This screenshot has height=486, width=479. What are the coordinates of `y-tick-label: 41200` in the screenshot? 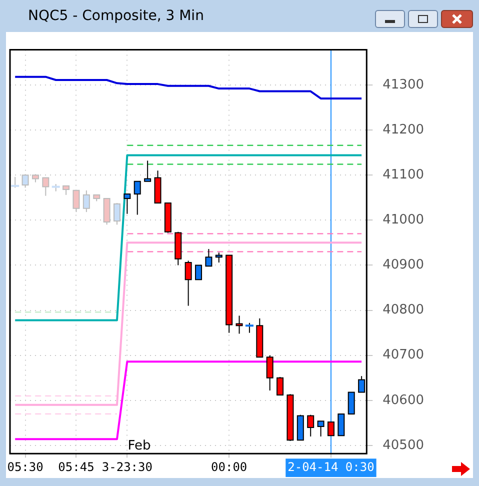 It's located at (403, 130).